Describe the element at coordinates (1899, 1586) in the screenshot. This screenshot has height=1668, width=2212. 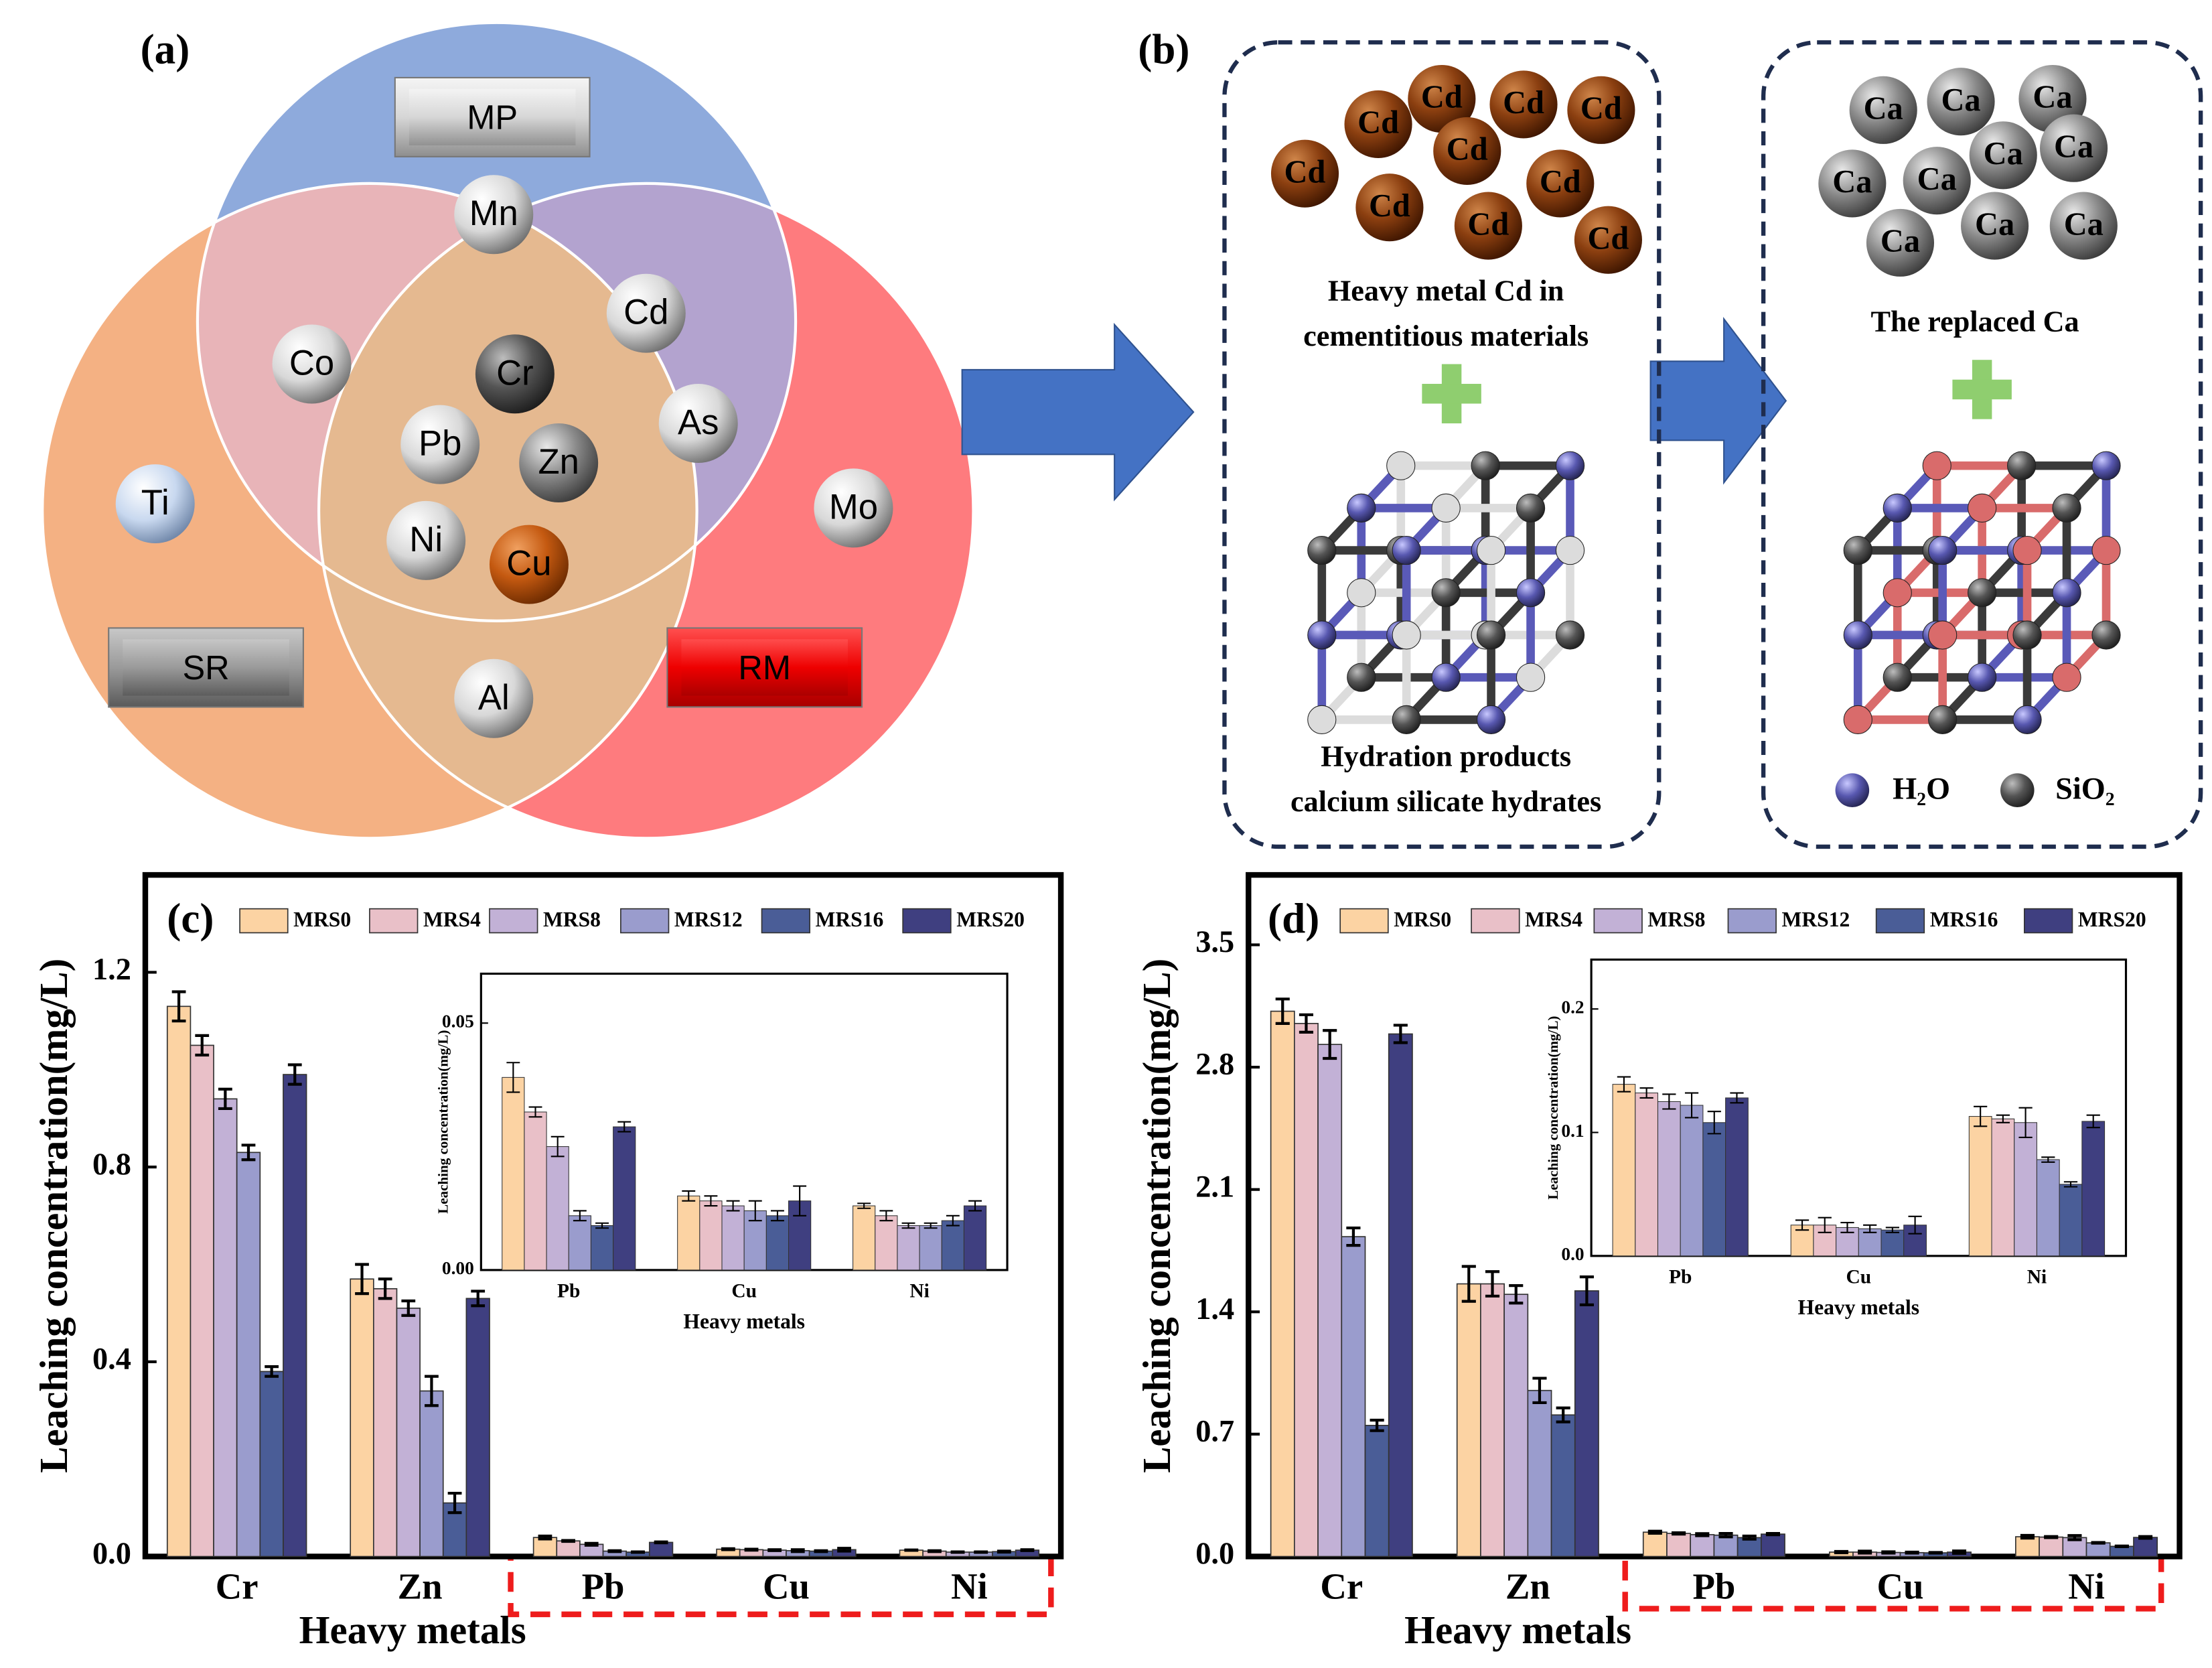
I see `x-tick-label: Cu` at that location.